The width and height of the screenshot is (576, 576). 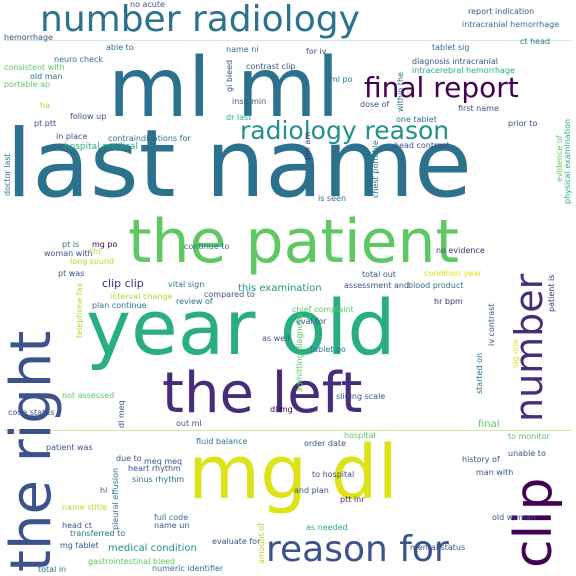 I want to click on word: amount of, so click(x=261, y=543).